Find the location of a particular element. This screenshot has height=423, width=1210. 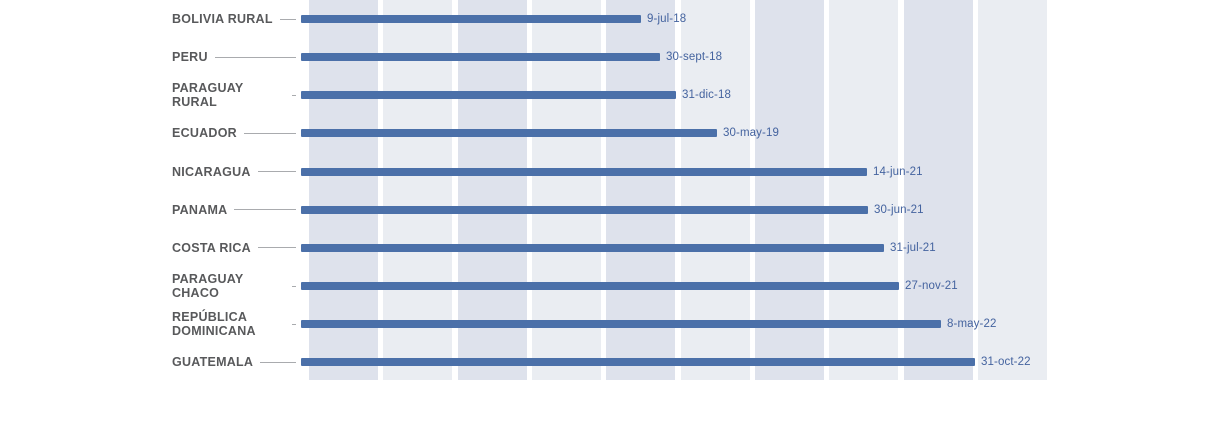

chart-row: PARAGUAY RURAL 31-dic-18 is located at coordinates (605, 95).